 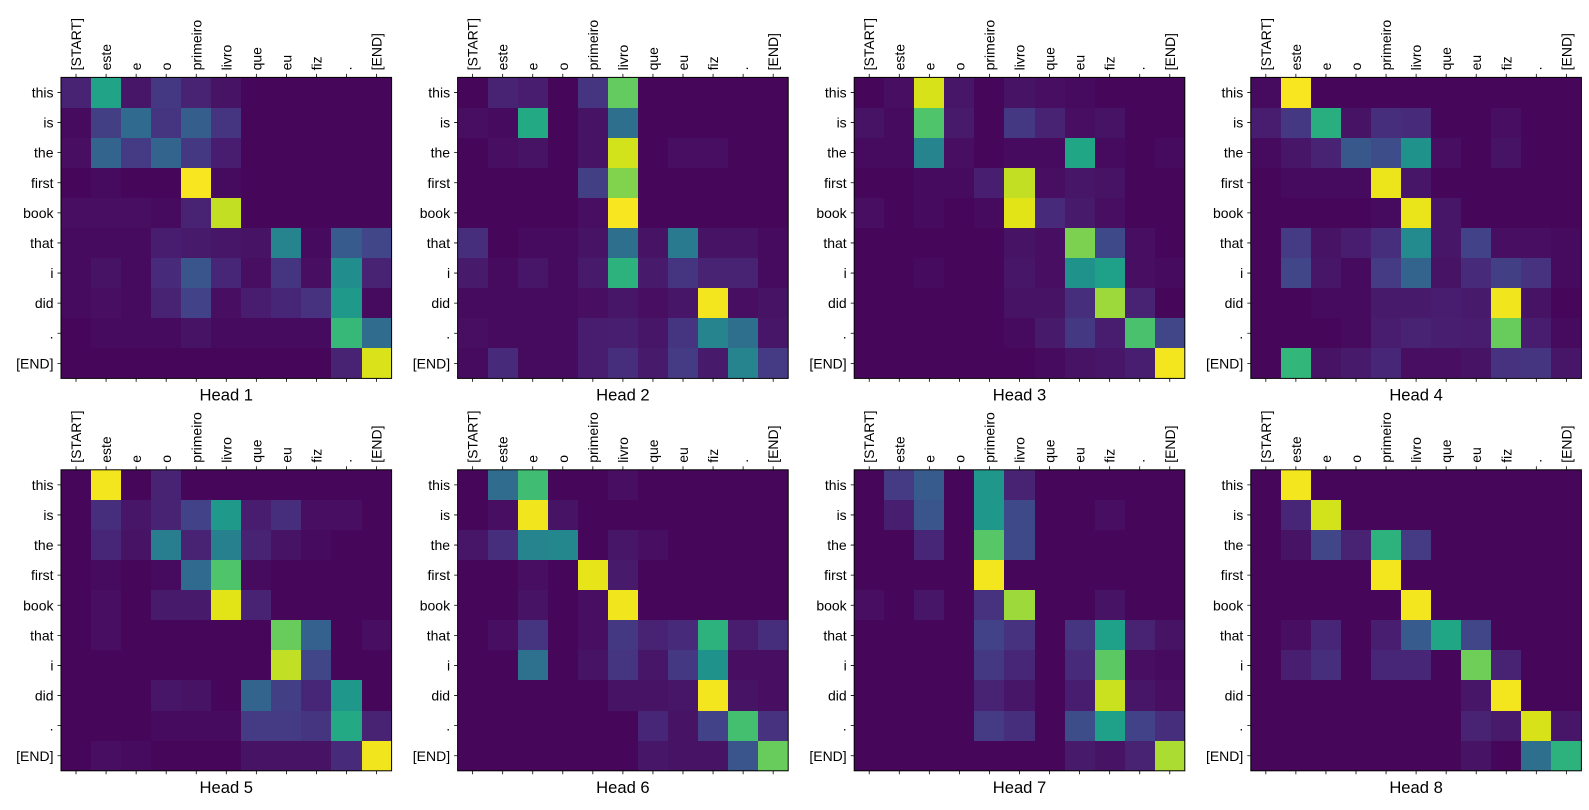 What do you see at coordinates (623, 787) in the screenshot?
I see `svg-text: Head 6` at bounding box center [623, 787].